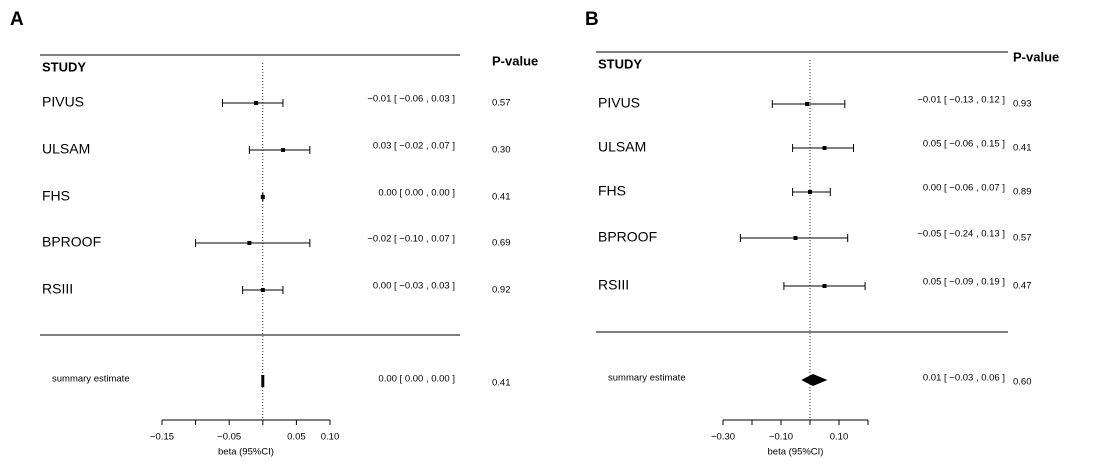 The image size is (1095, 462). Describe the element at coordinates (414, 146) in the screenshot. I see `ci-label: 0.03 [ −0.02 , 0.07 ]` at that location.